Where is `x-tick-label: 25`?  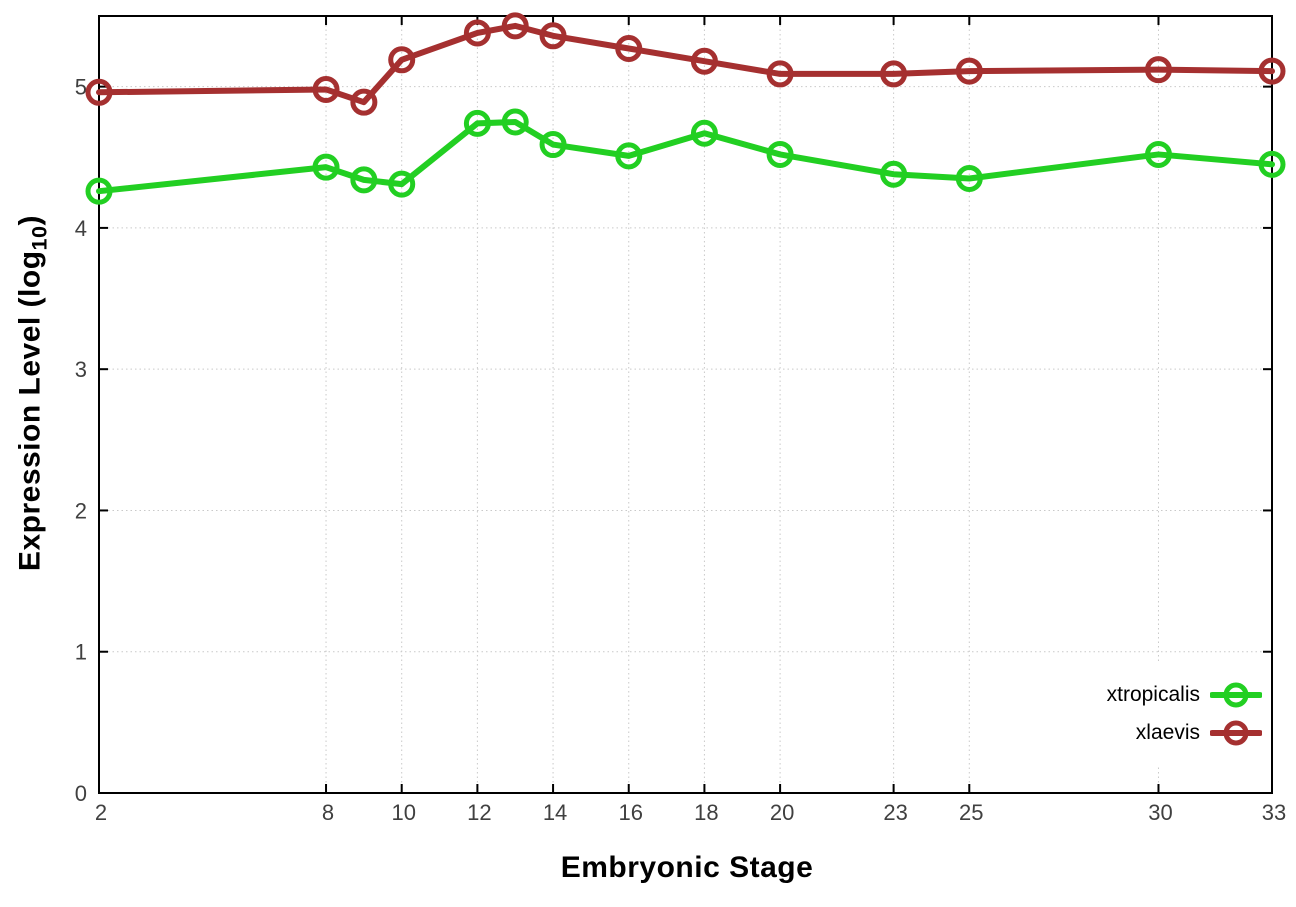 x-tick-label: 25 is located at coordinates (971, 812).